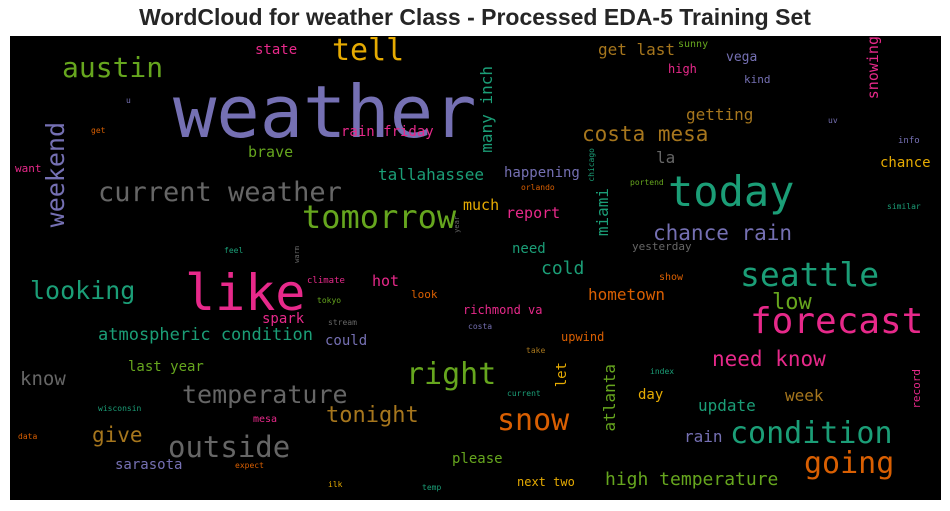 The image size is (950, 511). Describe the element at coordinates (28, 168) in the screenshot. I see `word-want: want` at that location.